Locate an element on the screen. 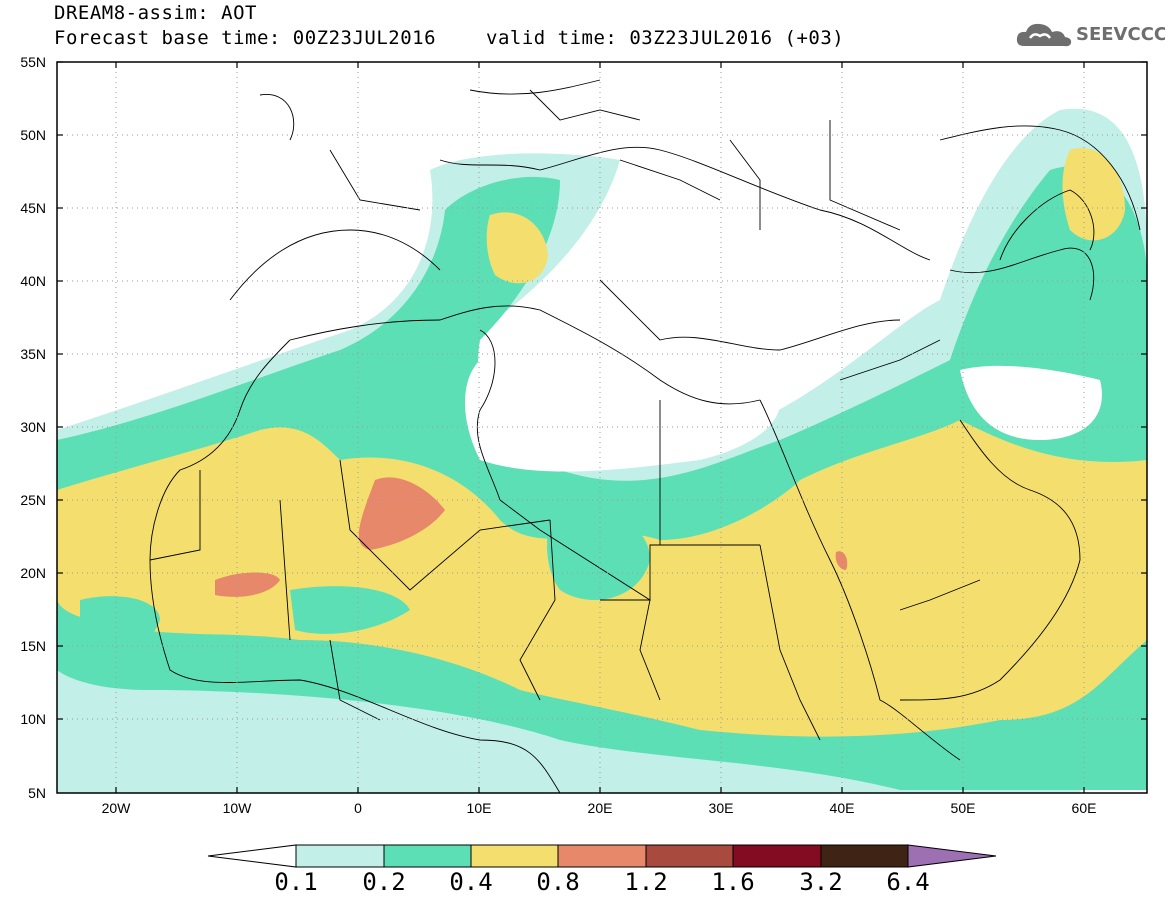  lon-label: 20E is located at coordinates (600, 808).